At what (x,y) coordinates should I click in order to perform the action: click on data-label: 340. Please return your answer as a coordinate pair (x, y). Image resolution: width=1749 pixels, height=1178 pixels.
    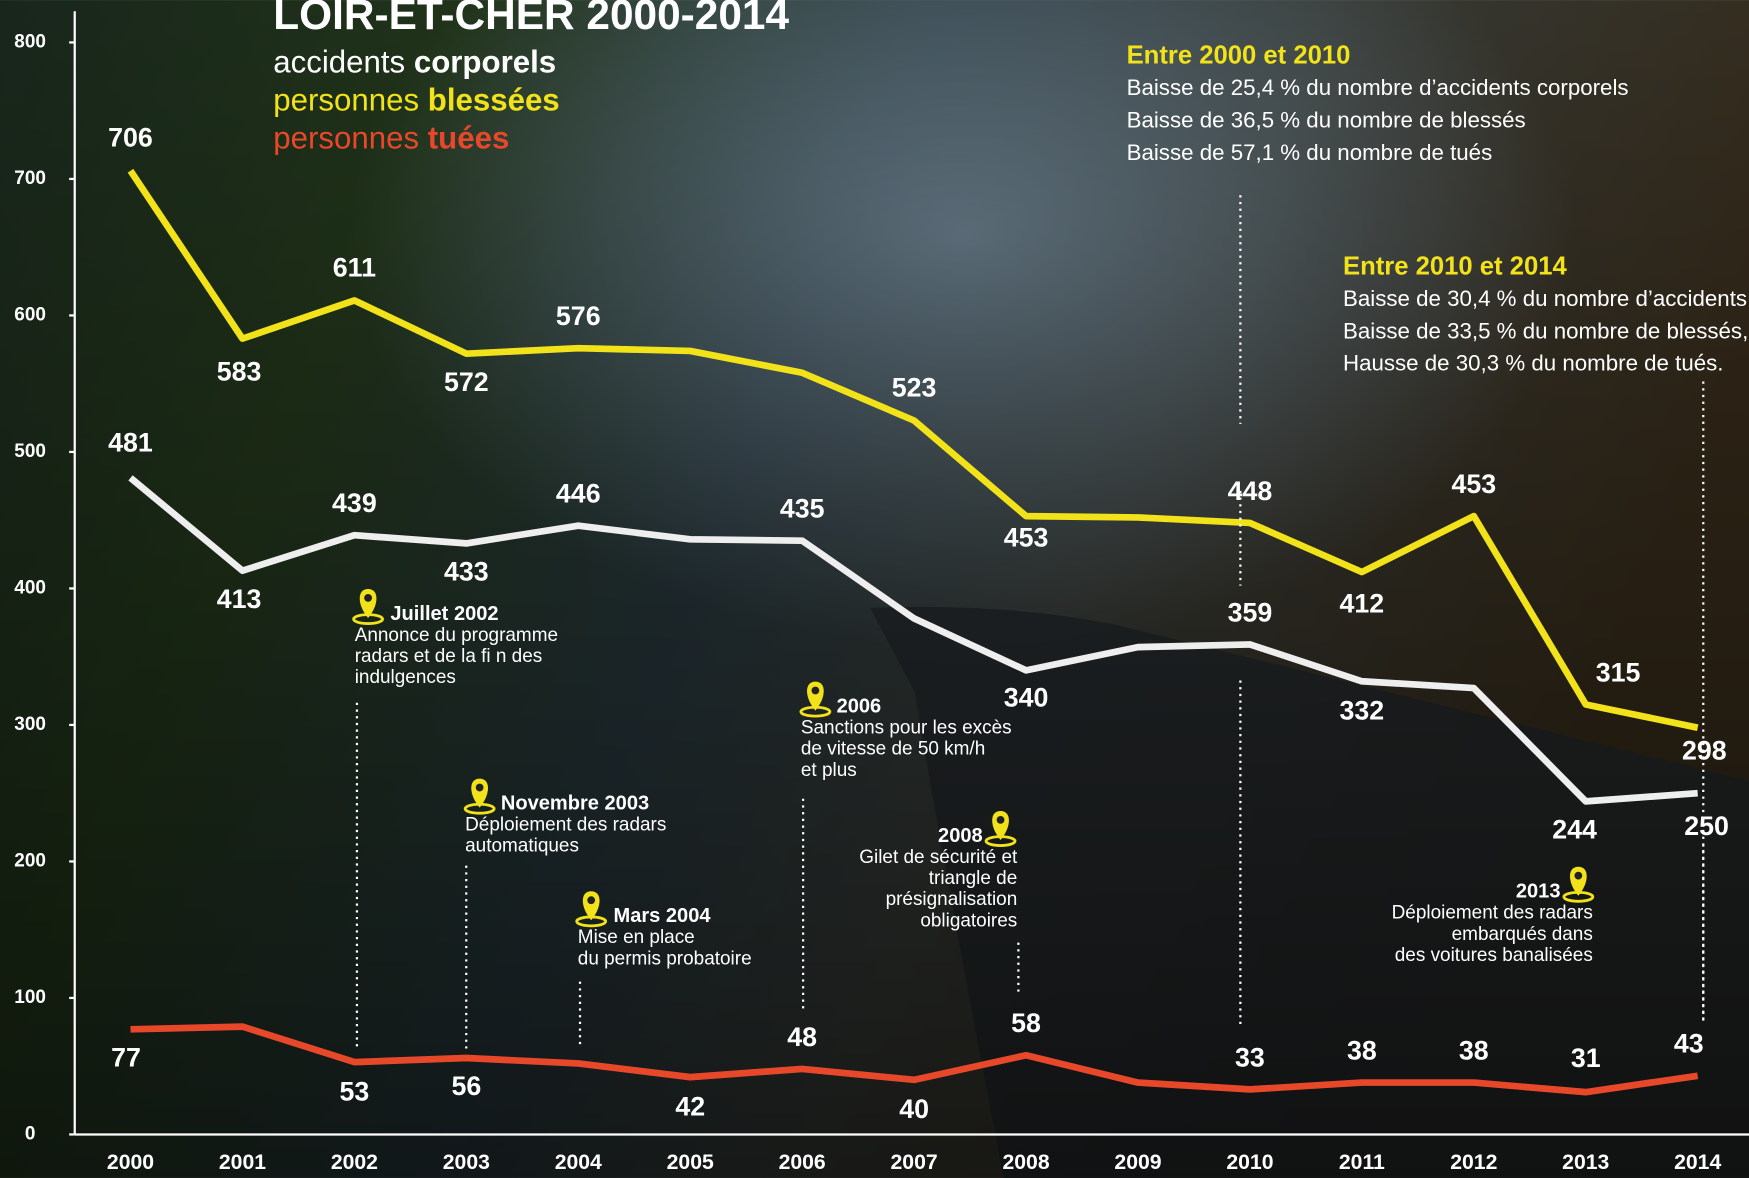
    Looking at the image, I should click on (1026, 697).